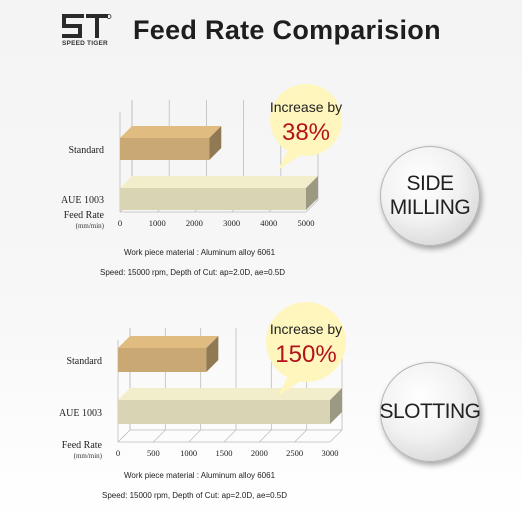  What do you see at coordinates (87, 26) in the screenshot?
I see `logo-mark-icon` at bounding box center [87, 26].